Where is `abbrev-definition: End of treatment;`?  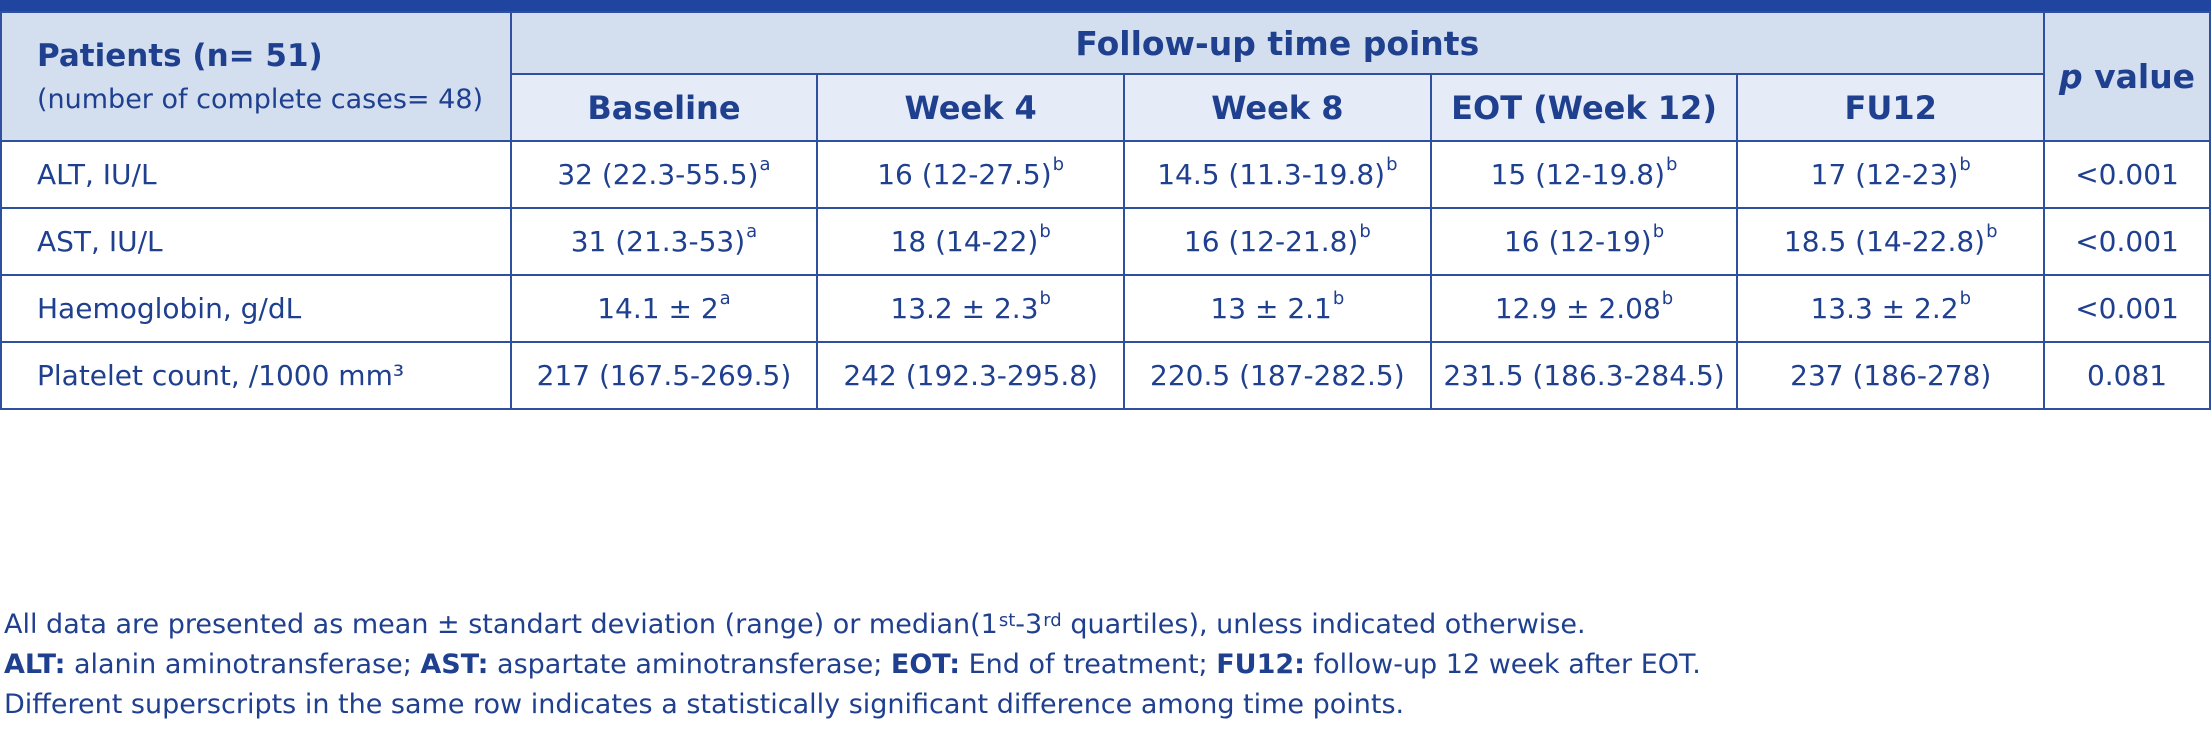
abbrev-definition: End of treatment; is located at coordinates (1088, 664).